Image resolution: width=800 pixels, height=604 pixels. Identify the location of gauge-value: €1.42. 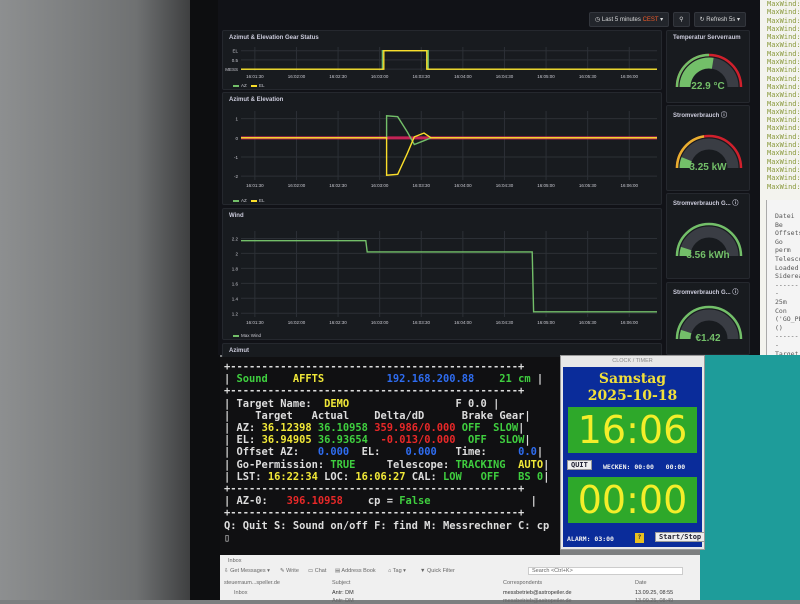
(708, 338).